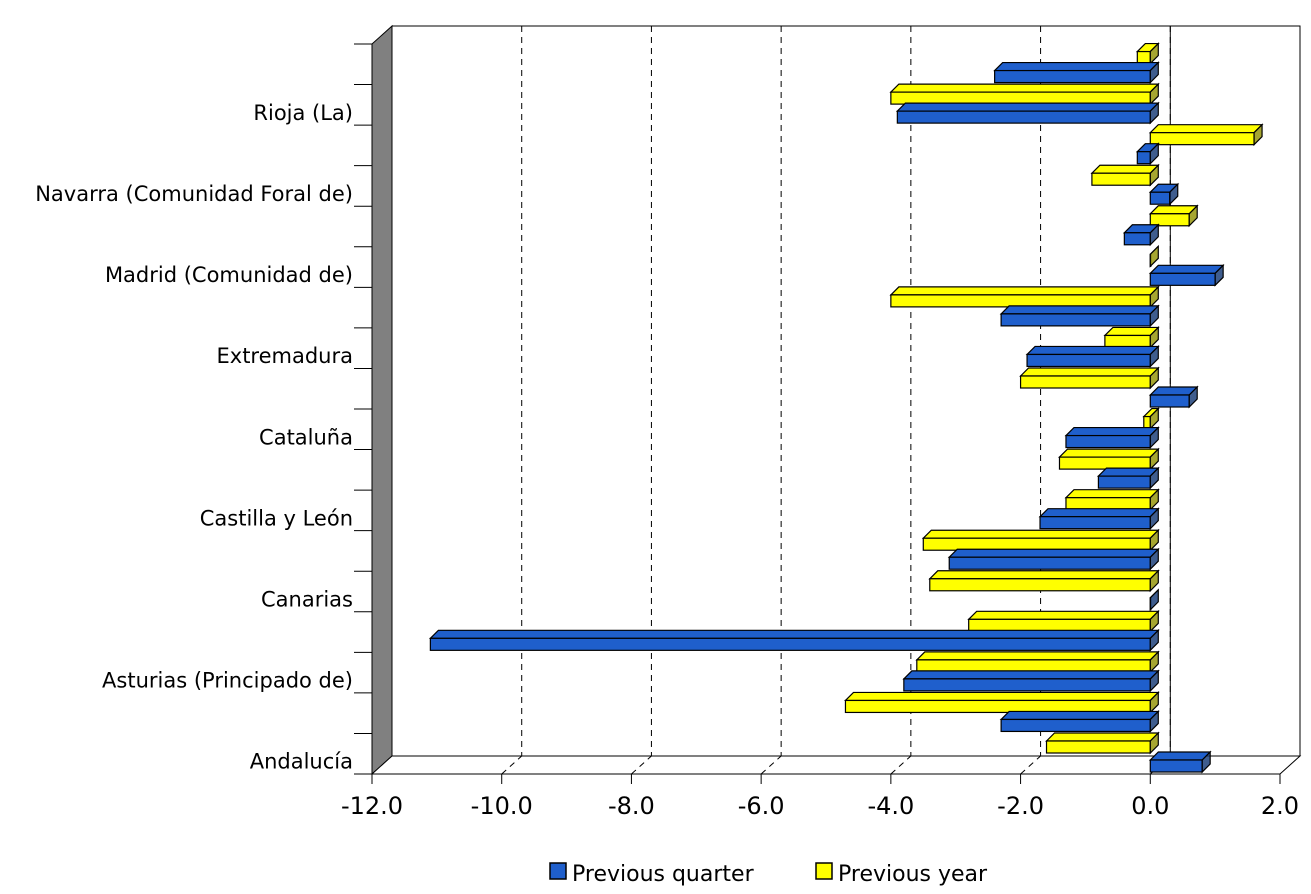 The image size is (1311, 894). I want to click on x-tick-label: -10.0, so click(502, 806).